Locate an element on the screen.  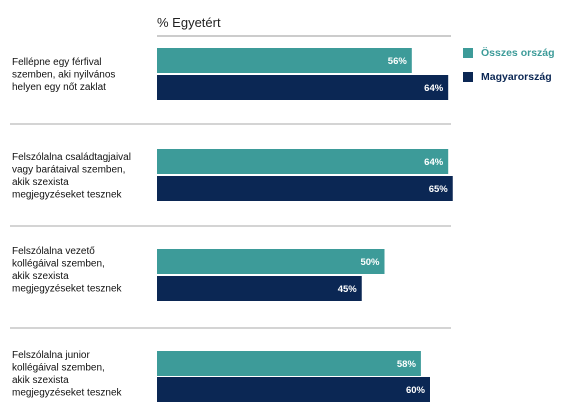
category-label-2-line-2: vagy barátaival szemben, is located at coordinates (68, 170).